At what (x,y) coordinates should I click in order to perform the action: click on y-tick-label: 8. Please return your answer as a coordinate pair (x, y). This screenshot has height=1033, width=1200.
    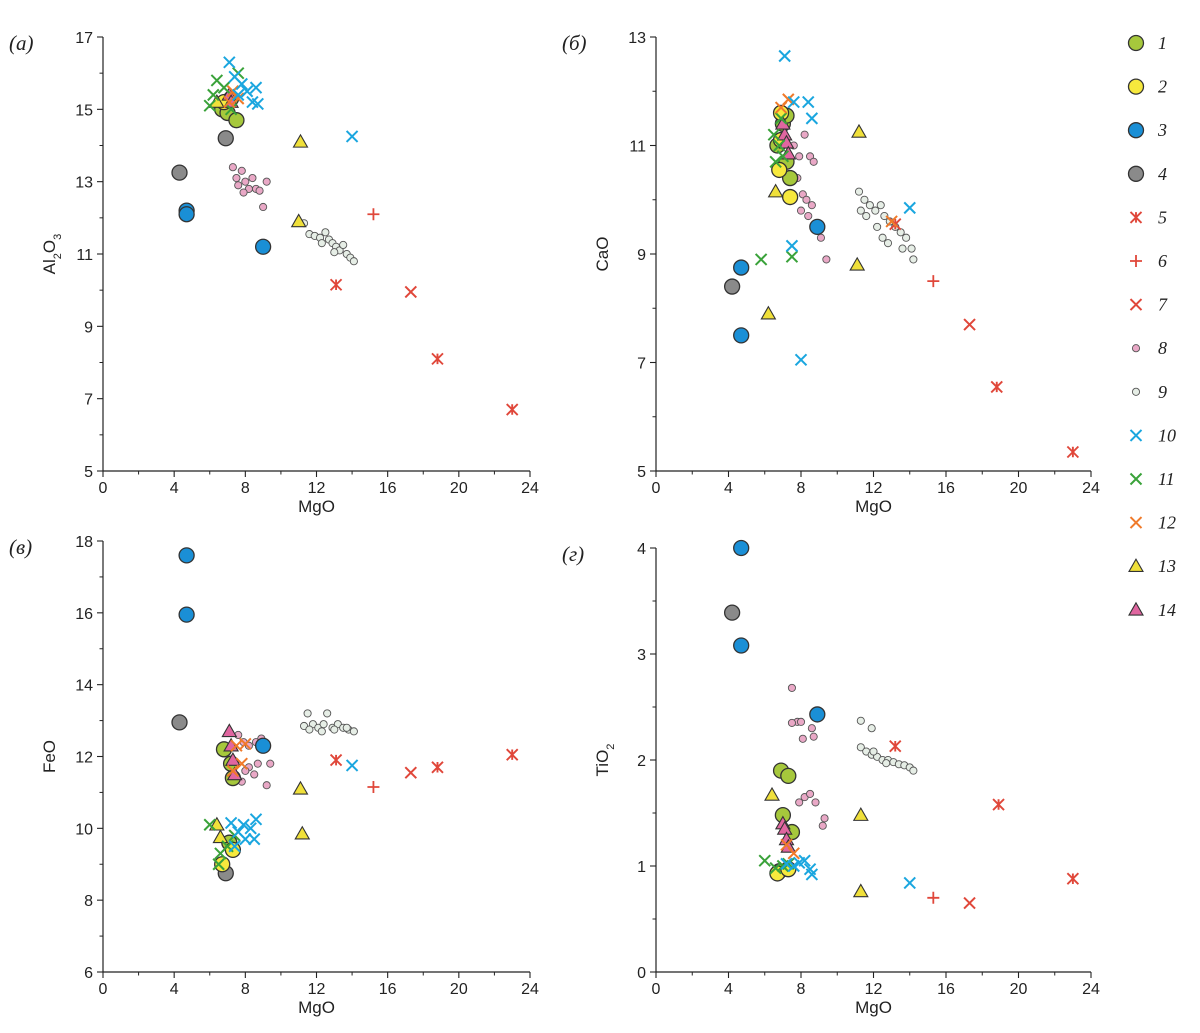
    Looking at the image, I should click on (88, 901).